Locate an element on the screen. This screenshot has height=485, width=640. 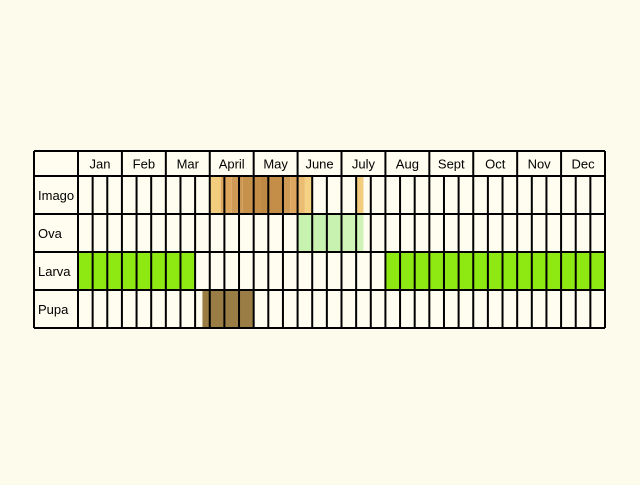
month-label-july: July is located at coordinates (364, 164).